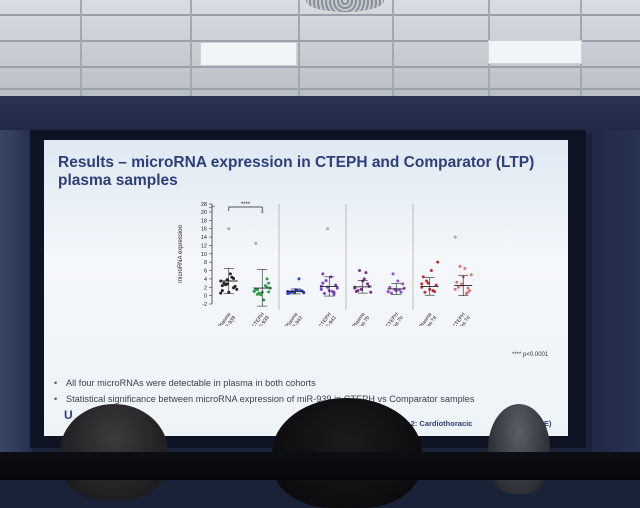 Image resolution: width=640 pixels, height=508 pixels. I want to click on y-tick-label: 6, so click(205, 272).